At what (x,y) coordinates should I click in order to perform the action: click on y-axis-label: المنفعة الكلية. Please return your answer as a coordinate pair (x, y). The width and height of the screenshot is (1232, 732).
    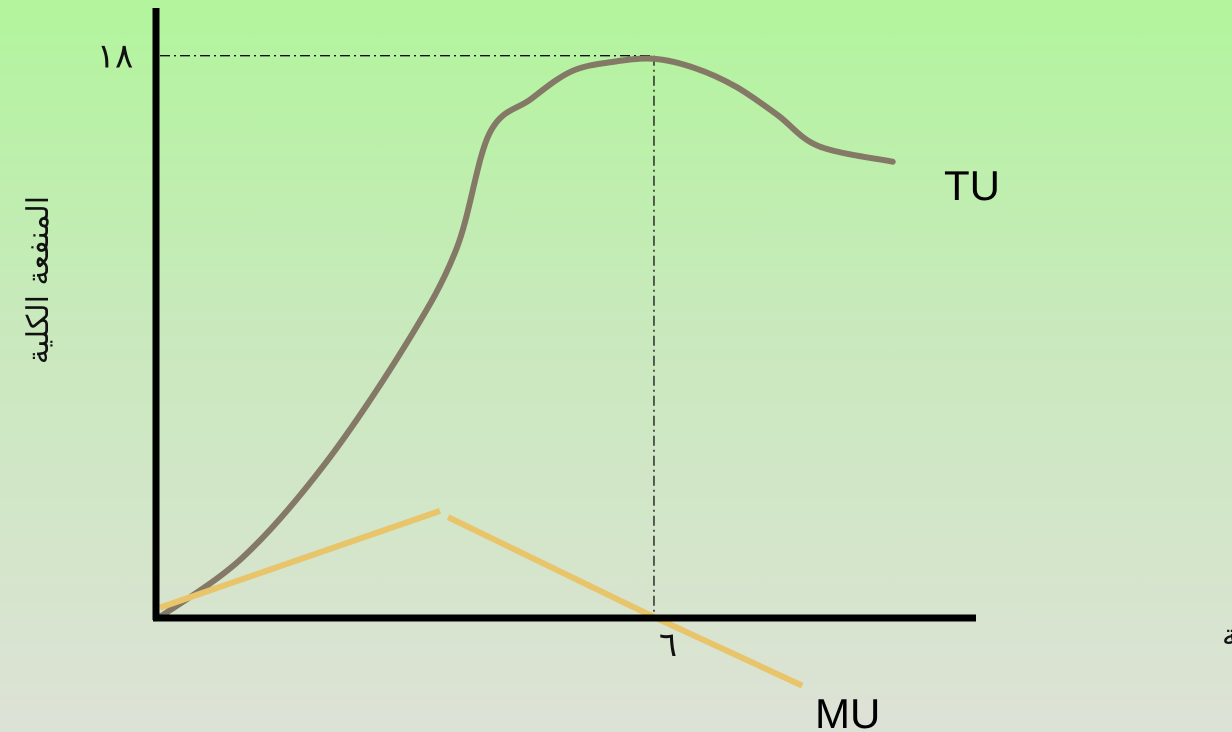
    Looking at the image, I should click on (38, 280).